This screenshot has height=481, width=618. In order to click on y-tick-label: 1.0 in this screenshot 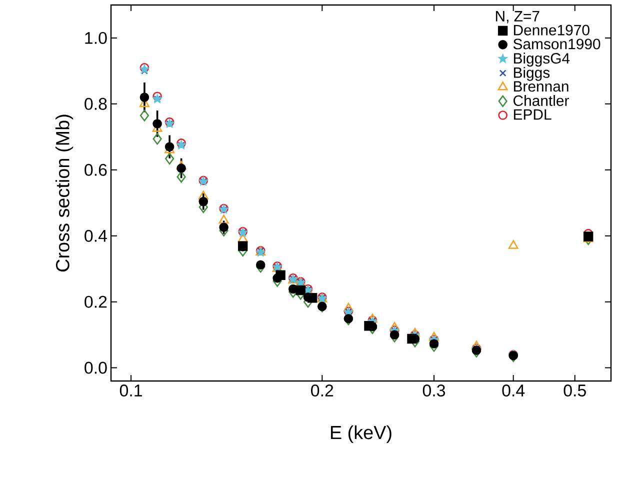, I will do `click(96, 38)`.